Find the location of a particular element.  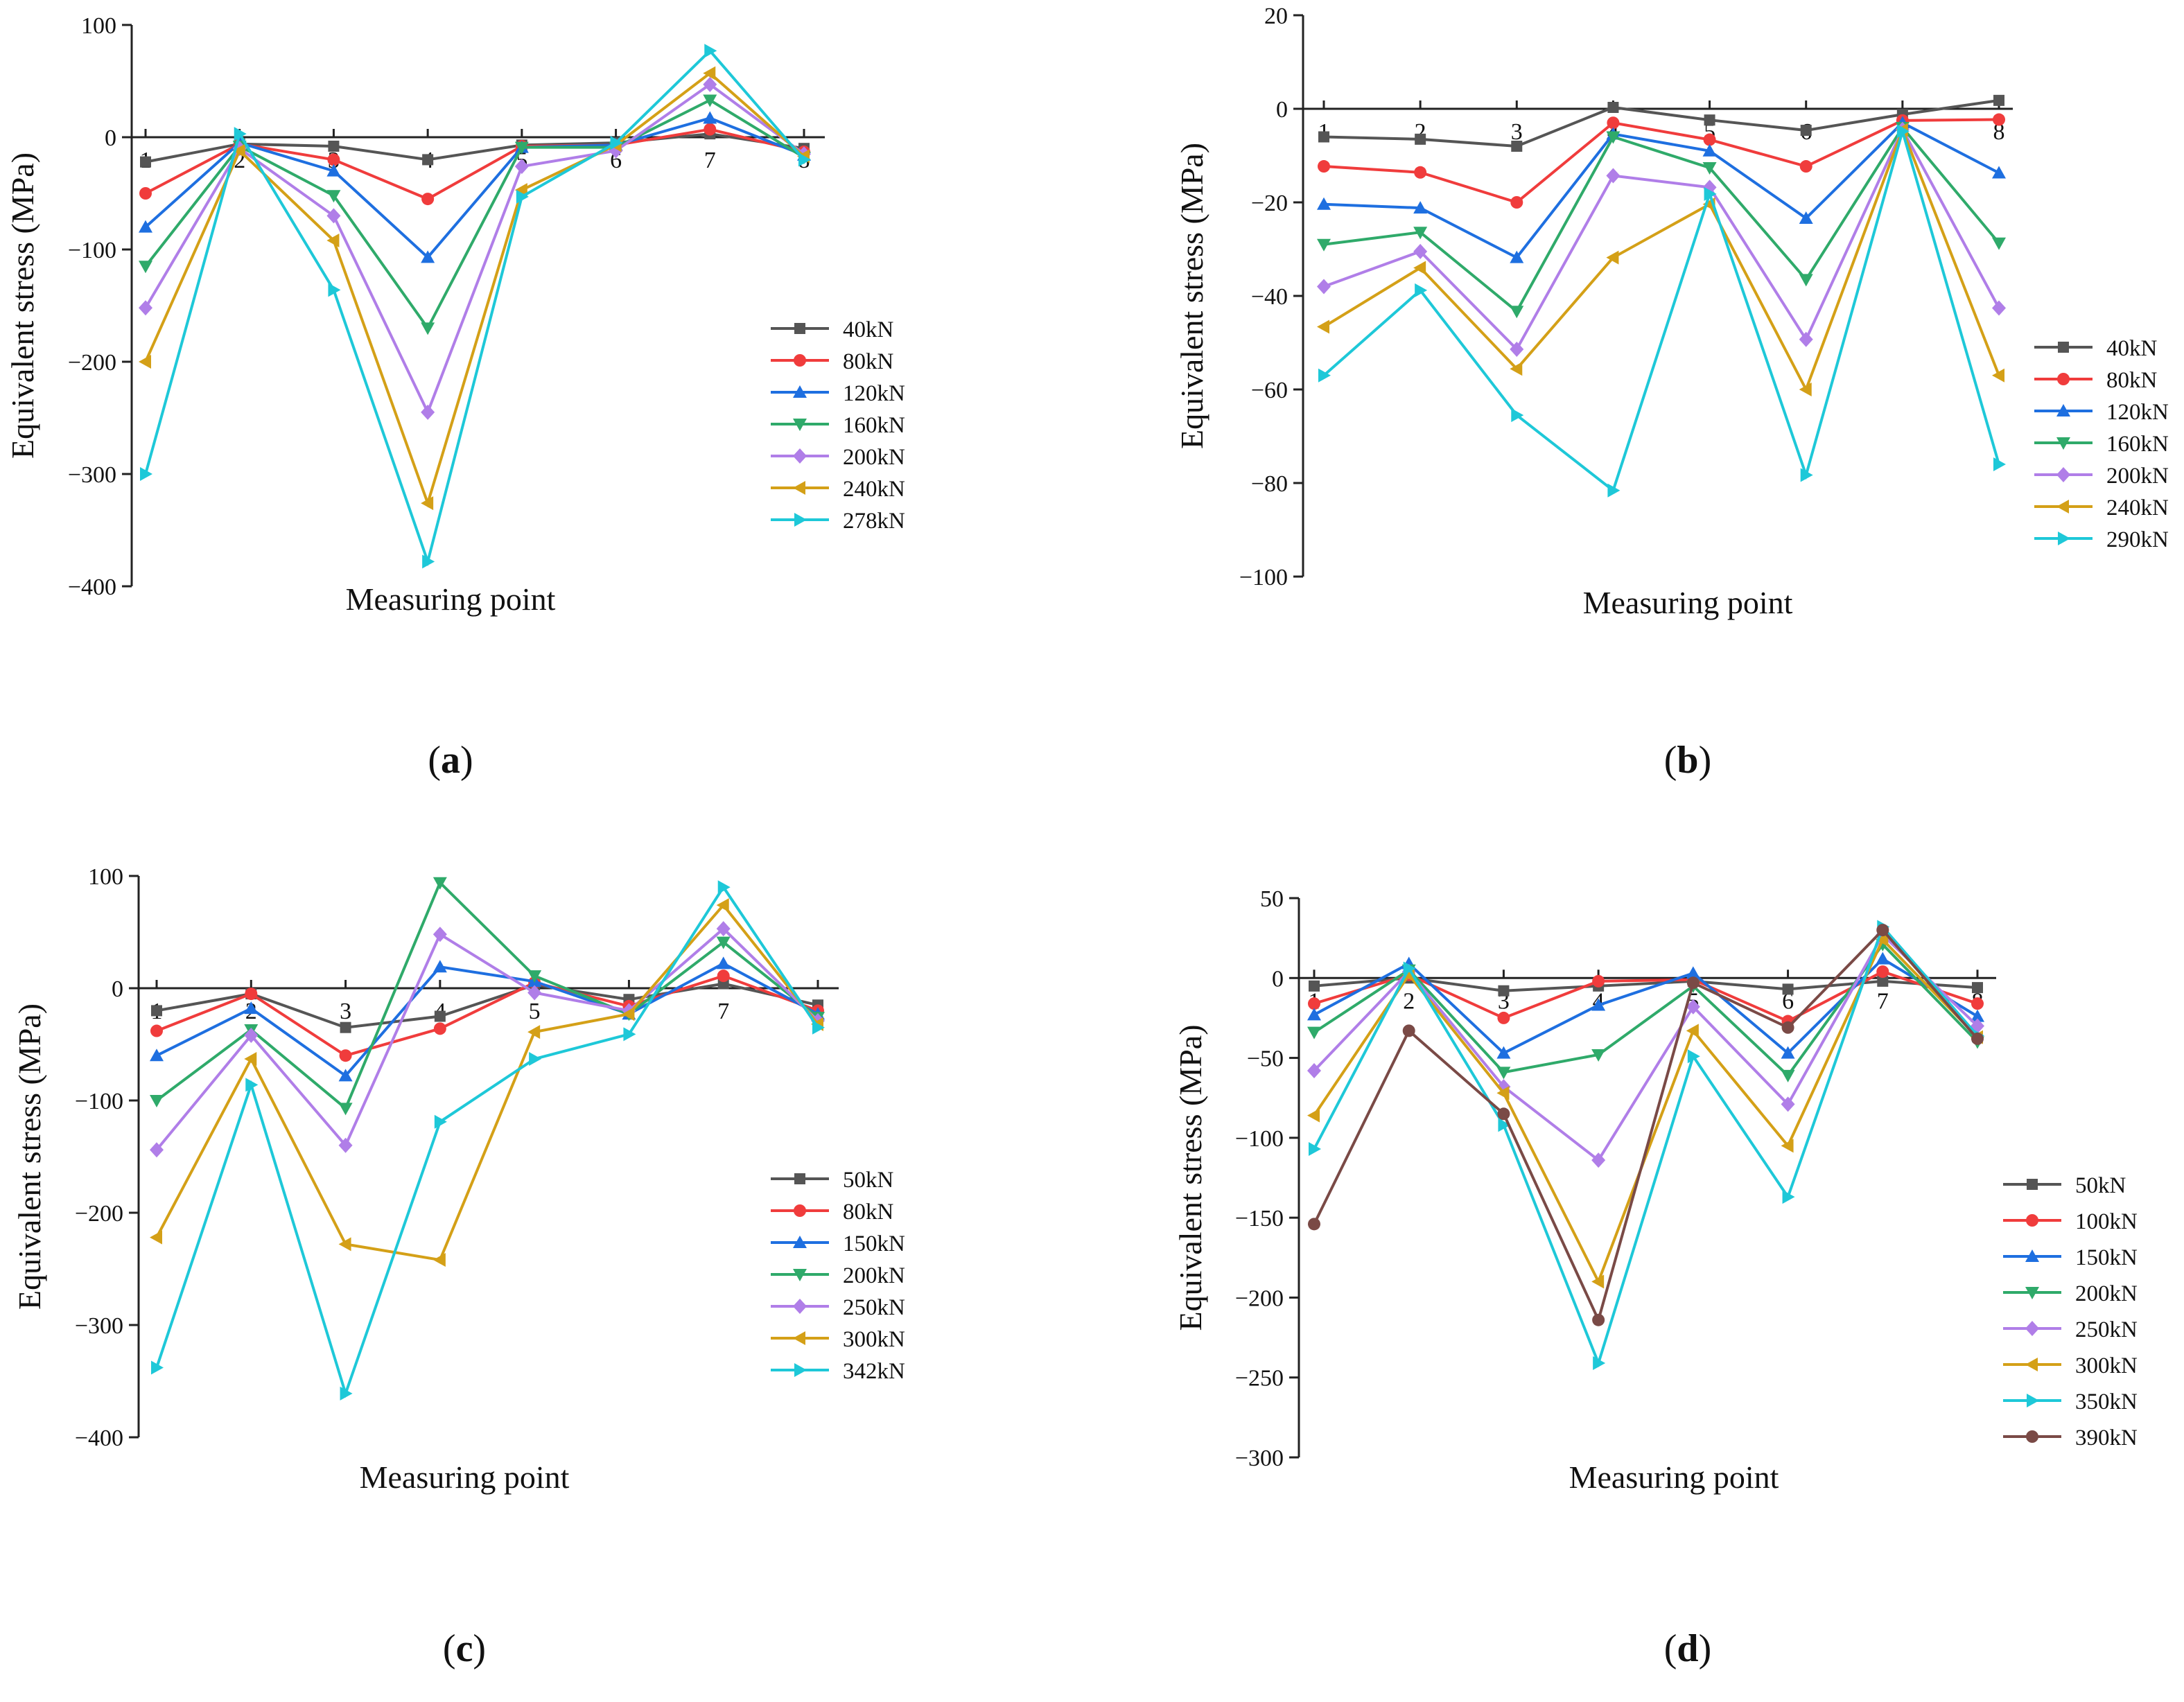

legend-label: 342kN is located at coordinates (874, 1371).